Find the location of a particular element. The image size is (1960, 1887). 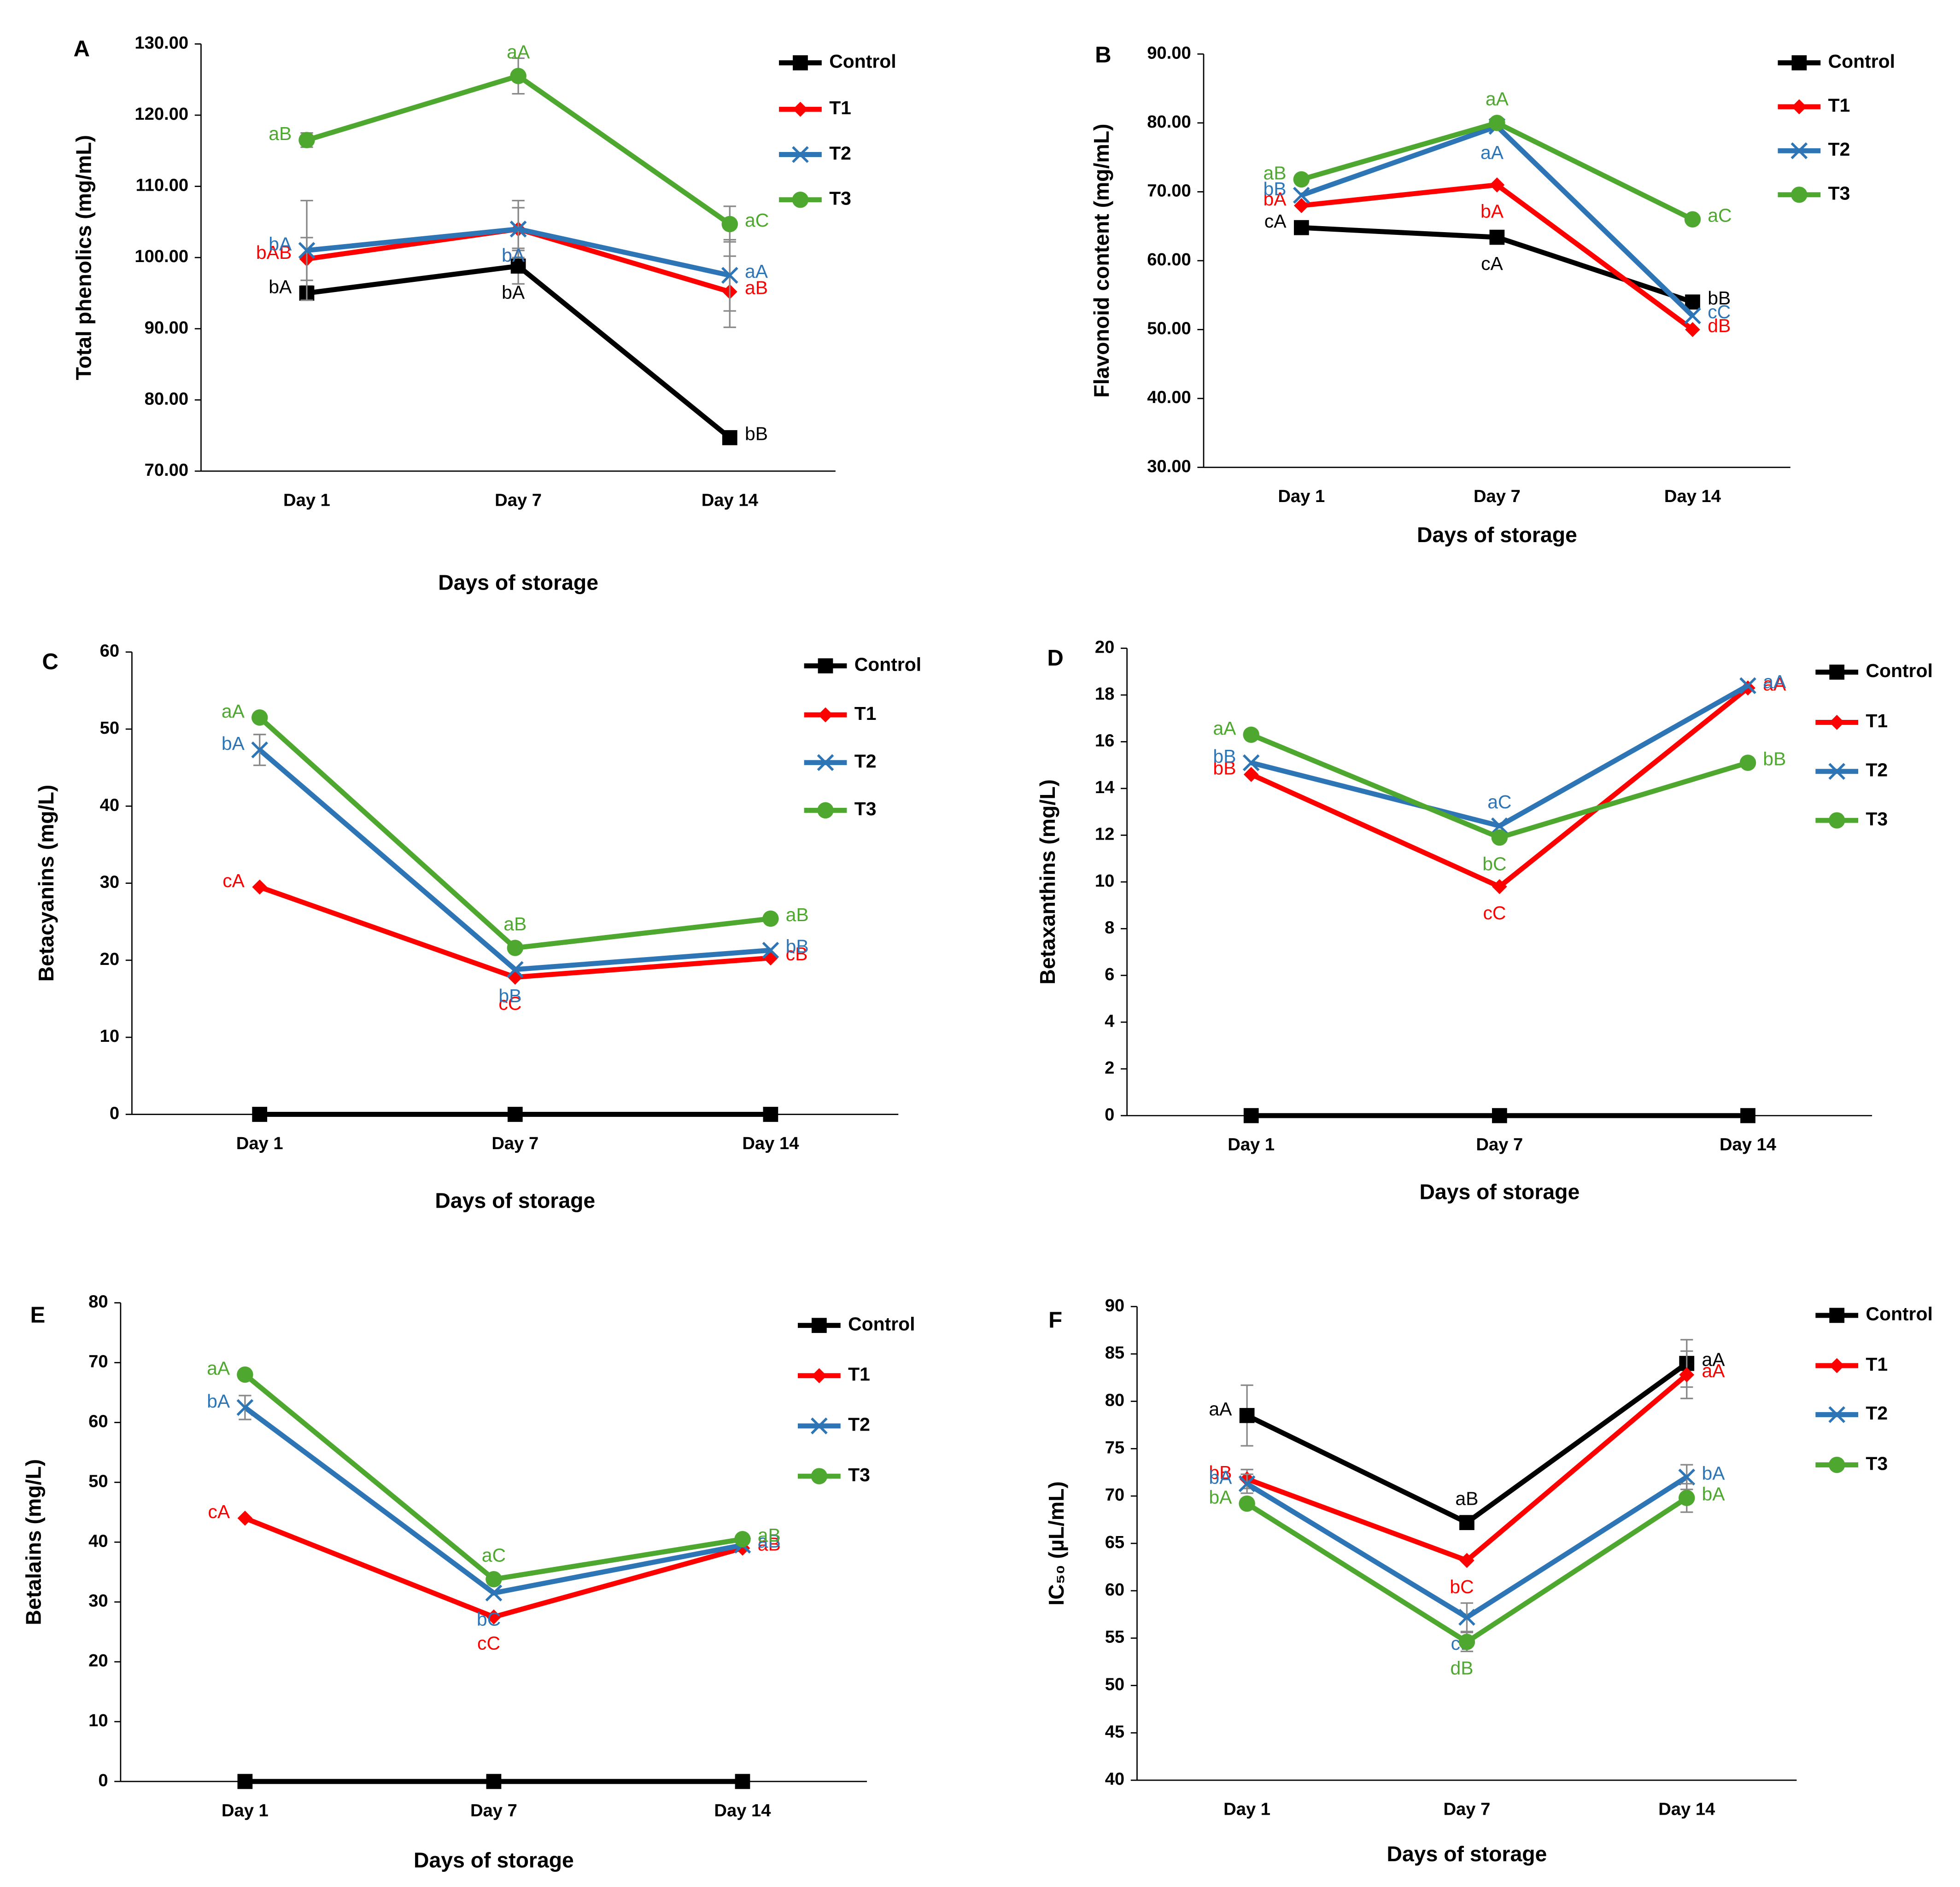

y-tick-label: 130.00 is located at coordinates (162, 43).